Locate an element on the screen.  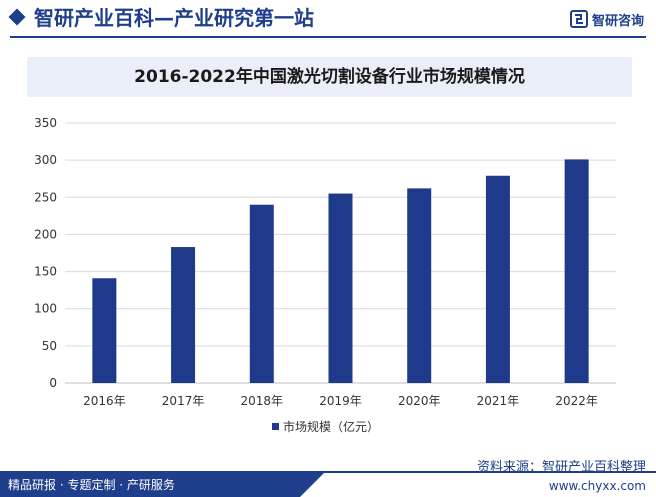
header-divider is located at coordinates (328, 37).